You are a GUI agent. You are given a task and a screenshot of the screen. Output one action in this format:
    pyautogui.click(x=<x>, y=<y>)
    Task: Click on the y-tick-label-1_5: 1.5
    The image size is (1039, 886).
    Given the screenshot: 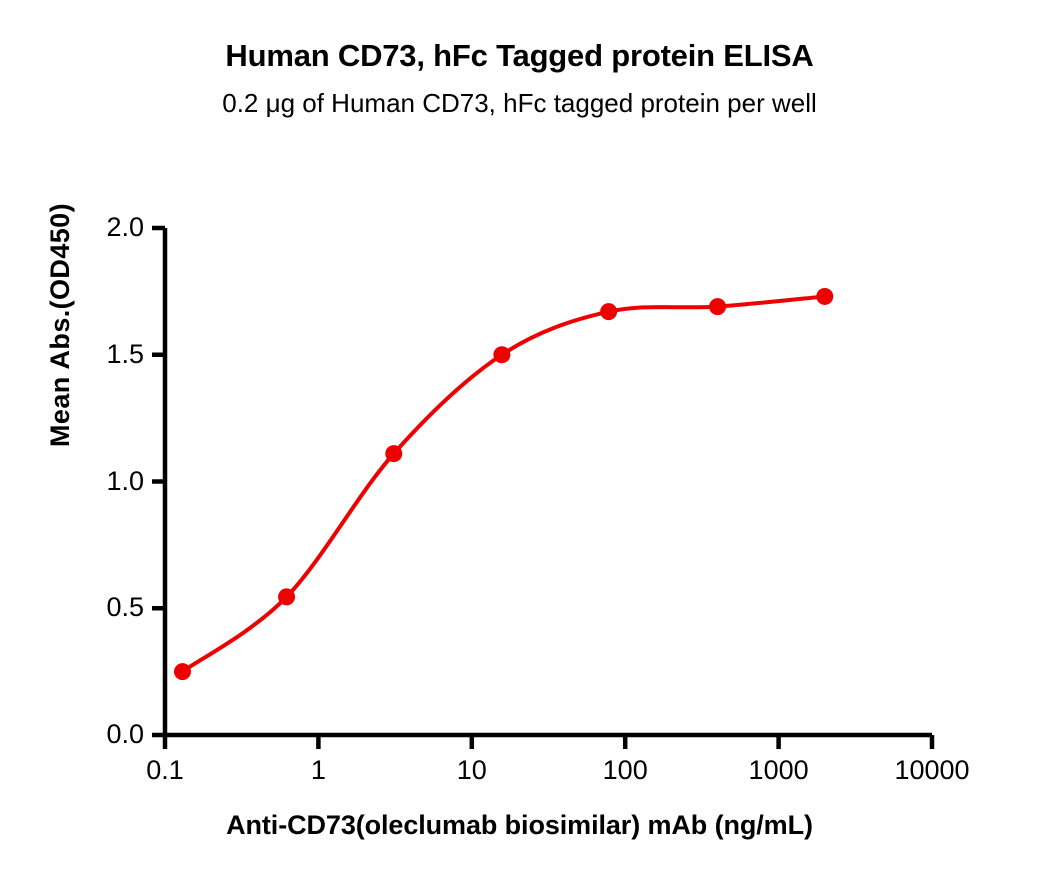 What is the action you would take?
    pyautogui.click(x=125, y=353)
    